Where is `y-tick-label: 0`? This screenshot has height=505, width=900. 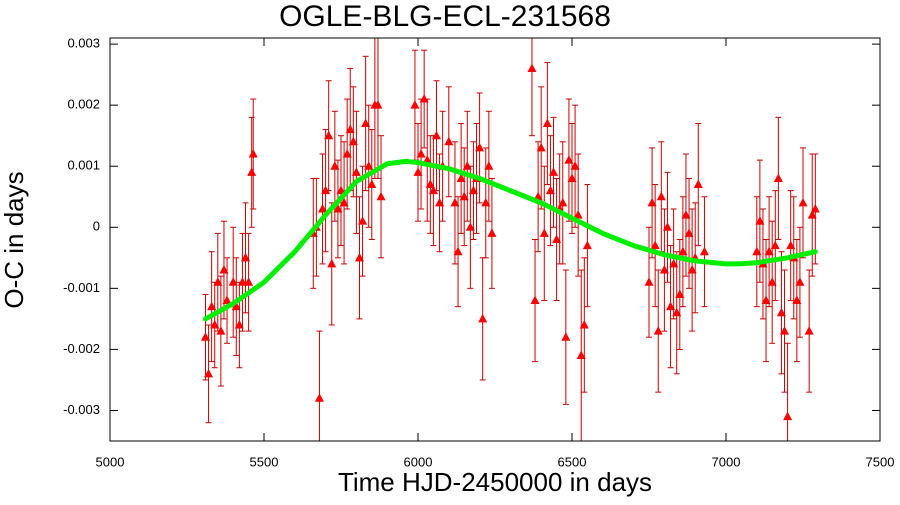 y-tick-label: 0 is located at coordinates (96, 226).